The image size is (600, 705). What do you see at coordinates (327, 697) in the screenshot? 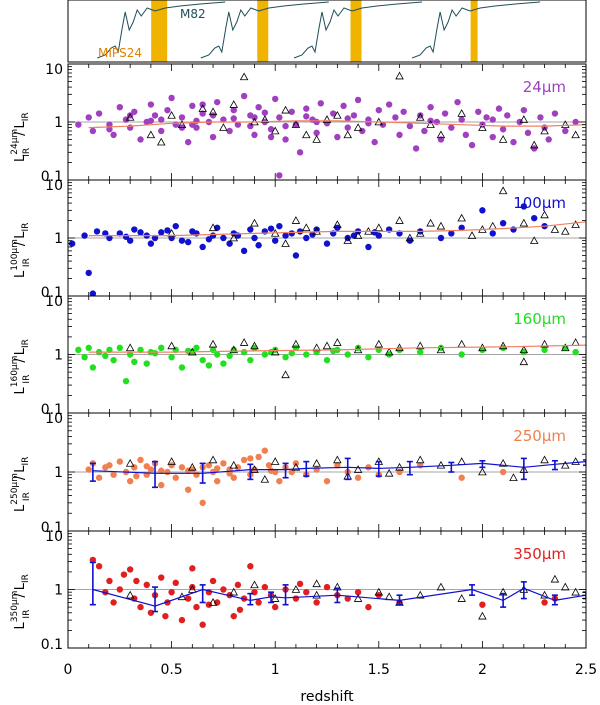
I see `x-axis-title: redshift` at bounding box center [327, 697].